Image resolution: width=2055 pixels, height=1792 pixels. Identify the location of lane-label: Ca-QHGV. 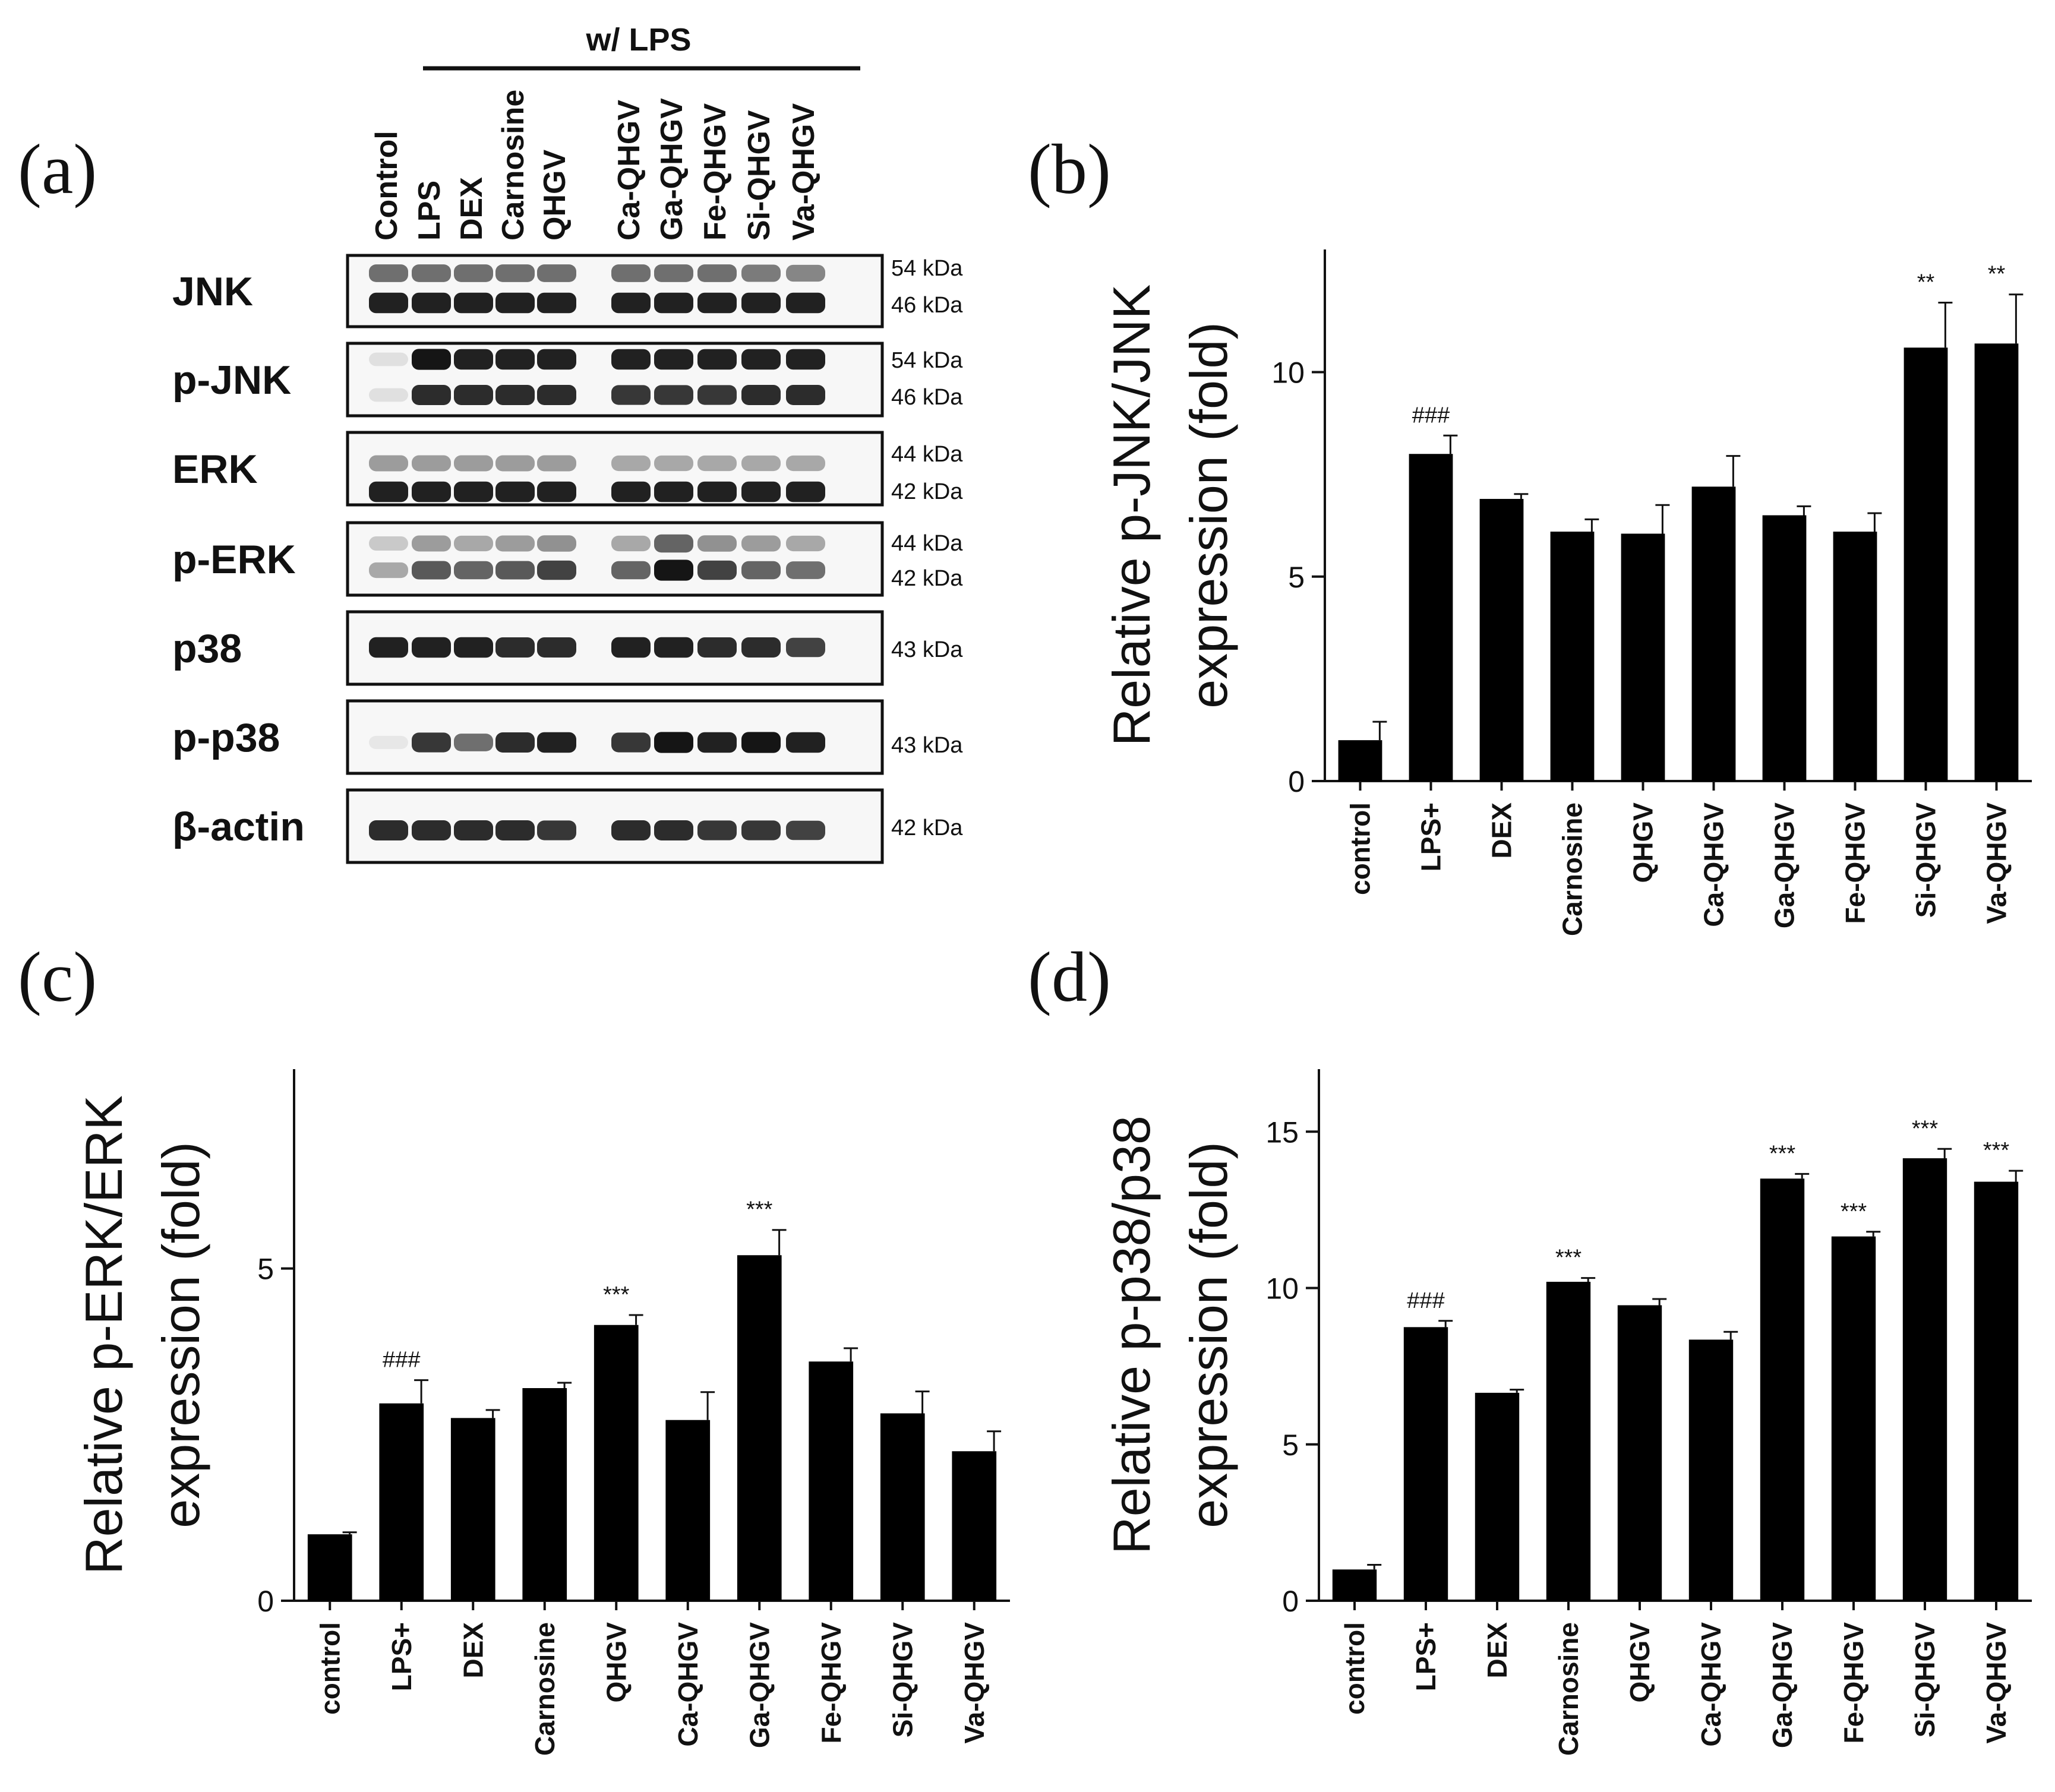
(629, 170).